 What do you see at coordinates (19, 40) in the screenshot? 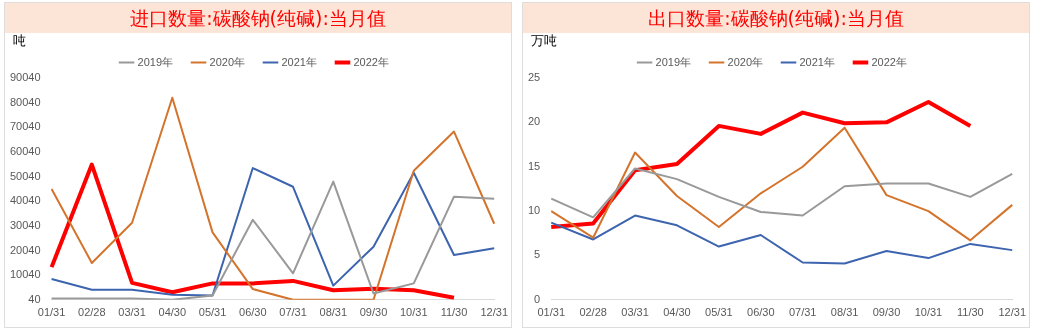
I see `y-axis-title: 吨` at bounding box center [19, 40].